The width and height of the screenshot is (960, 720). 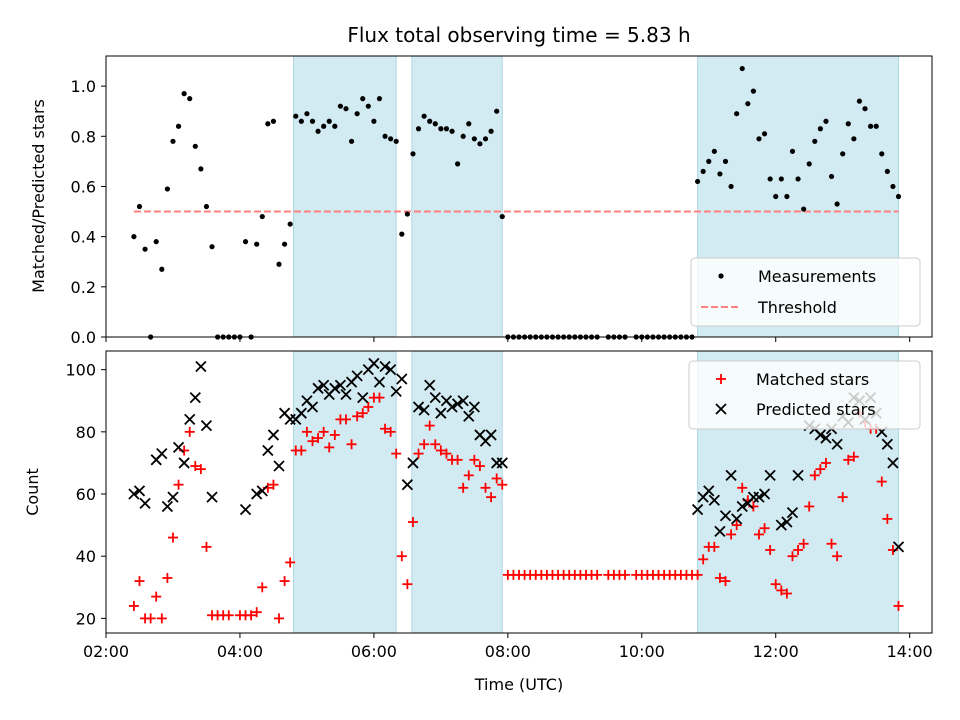 I want to click on y-tick-label: 100, so click(x=80, y=370).